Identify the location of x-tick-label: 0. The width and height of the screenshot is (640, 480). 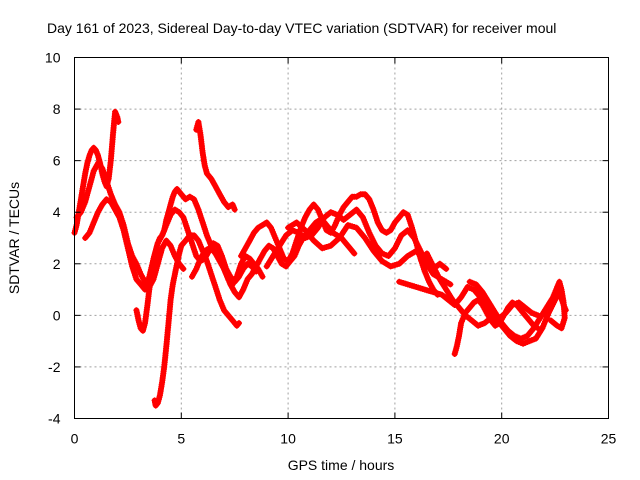
(75, 439).